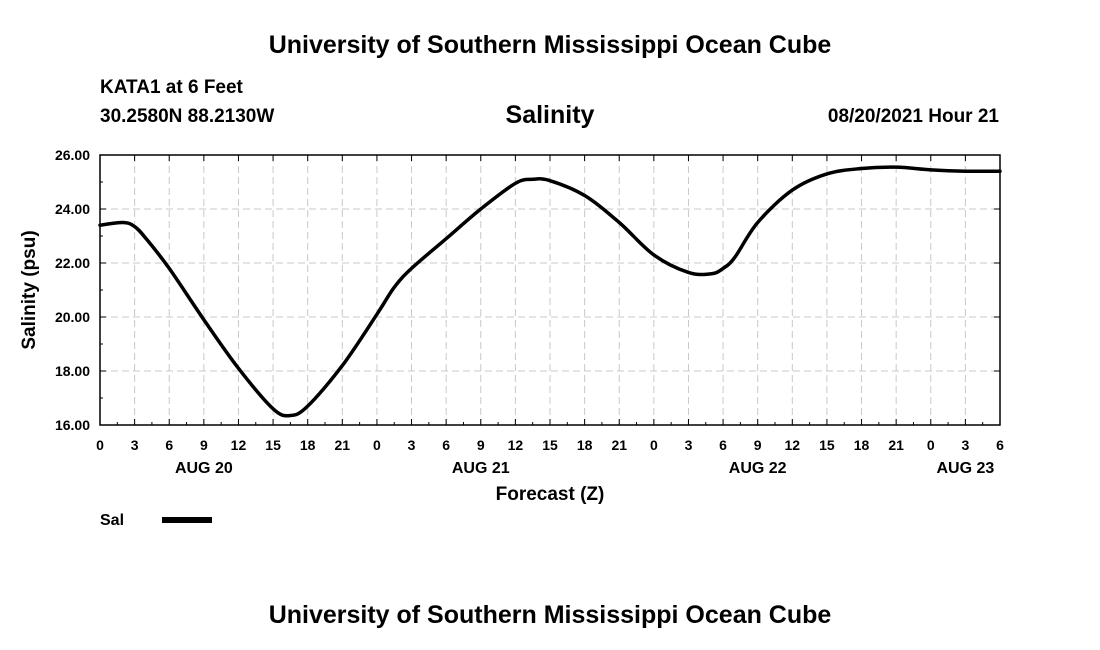 This screenshot has width=1100, height=650. I want to click on valid-time: 08/20/2021 Hour 21, so click(913, 116).